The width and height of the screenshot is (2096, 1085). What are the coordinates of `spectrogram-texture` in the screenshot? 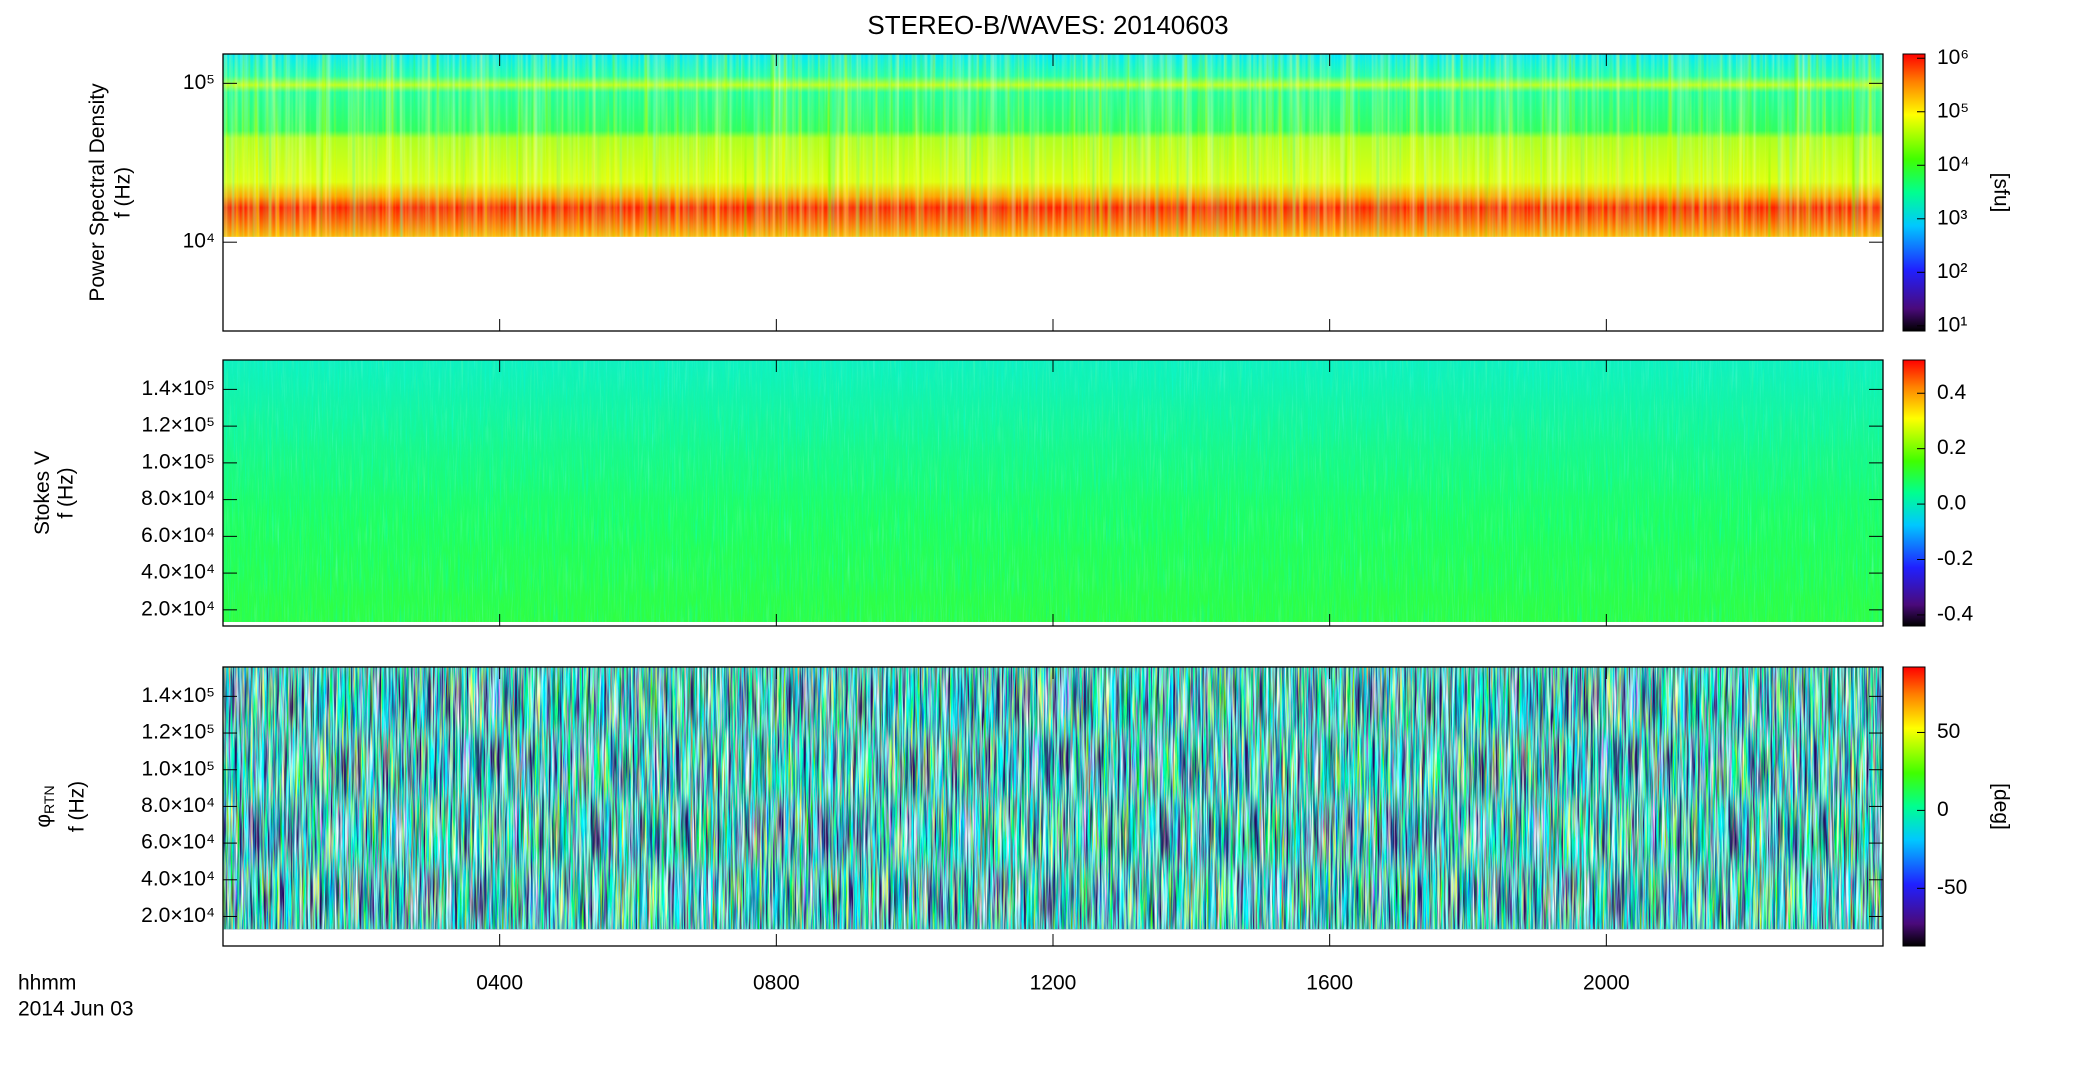 It's located at (1053, 145).